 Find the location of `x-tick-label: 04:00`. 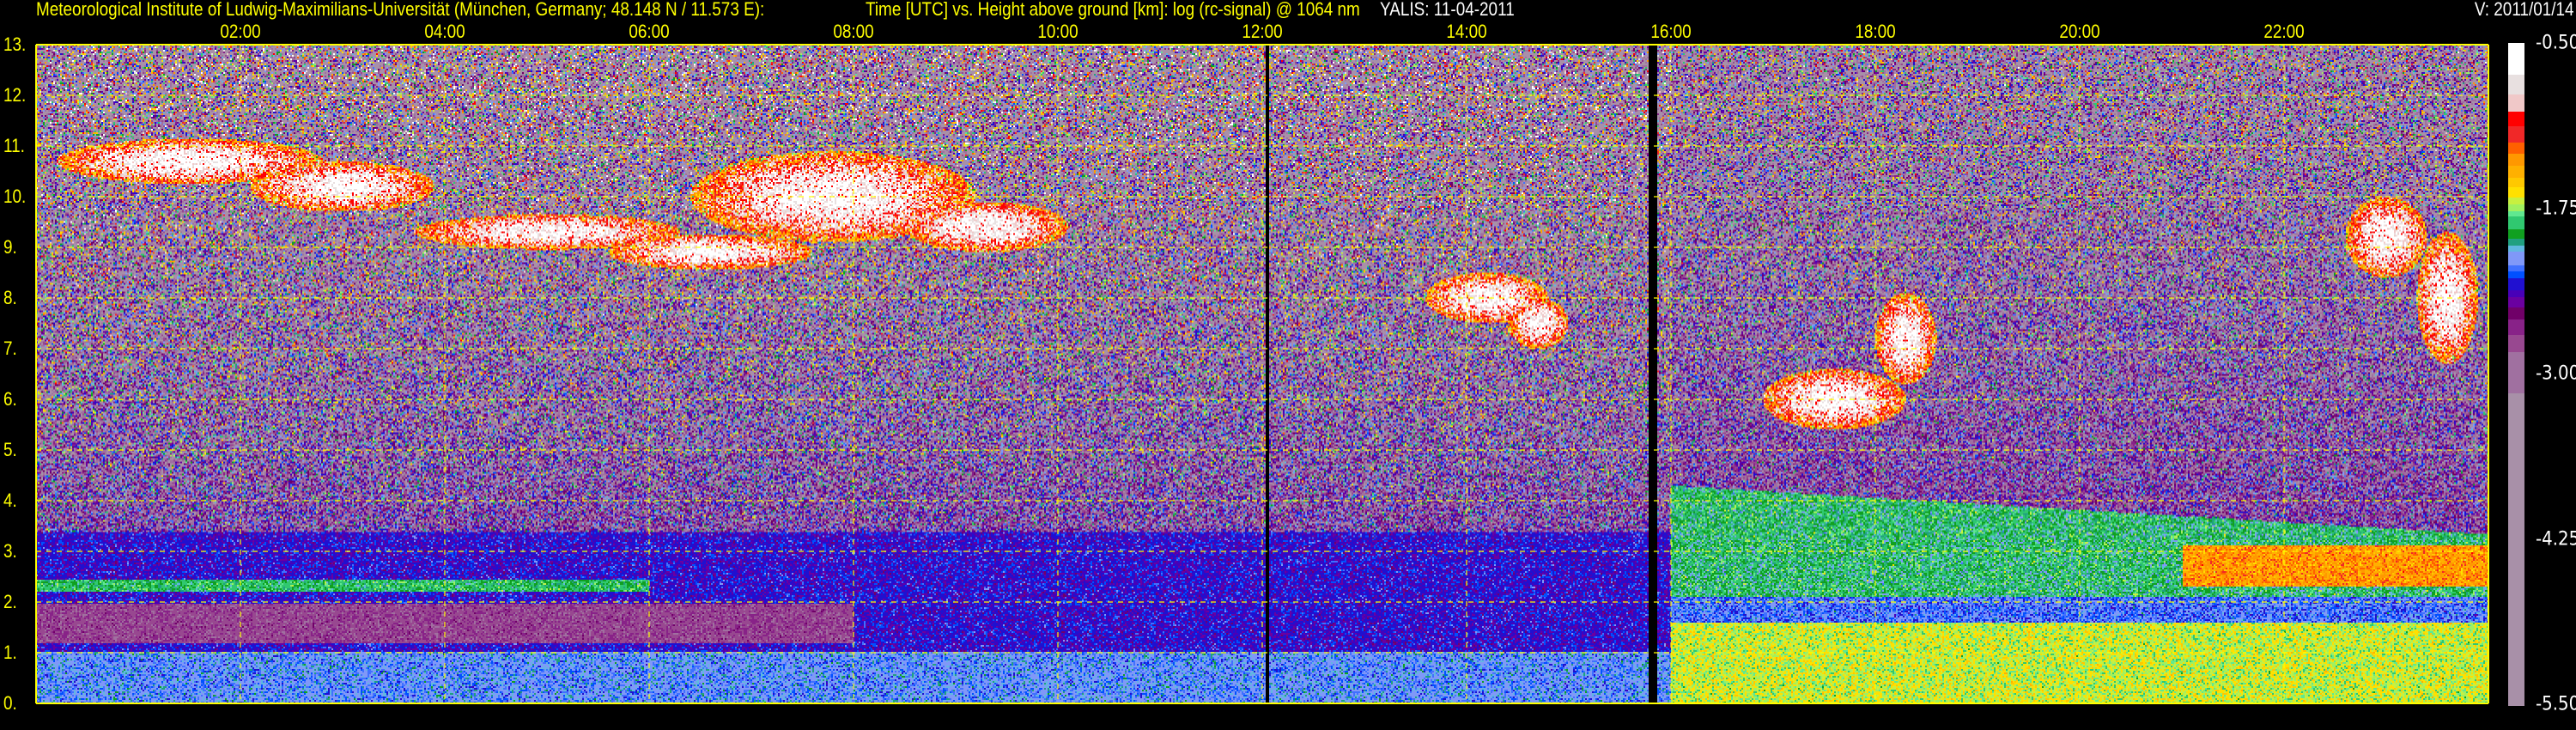

x-tick-label: 04:00 is located at coordinates (444, 31).